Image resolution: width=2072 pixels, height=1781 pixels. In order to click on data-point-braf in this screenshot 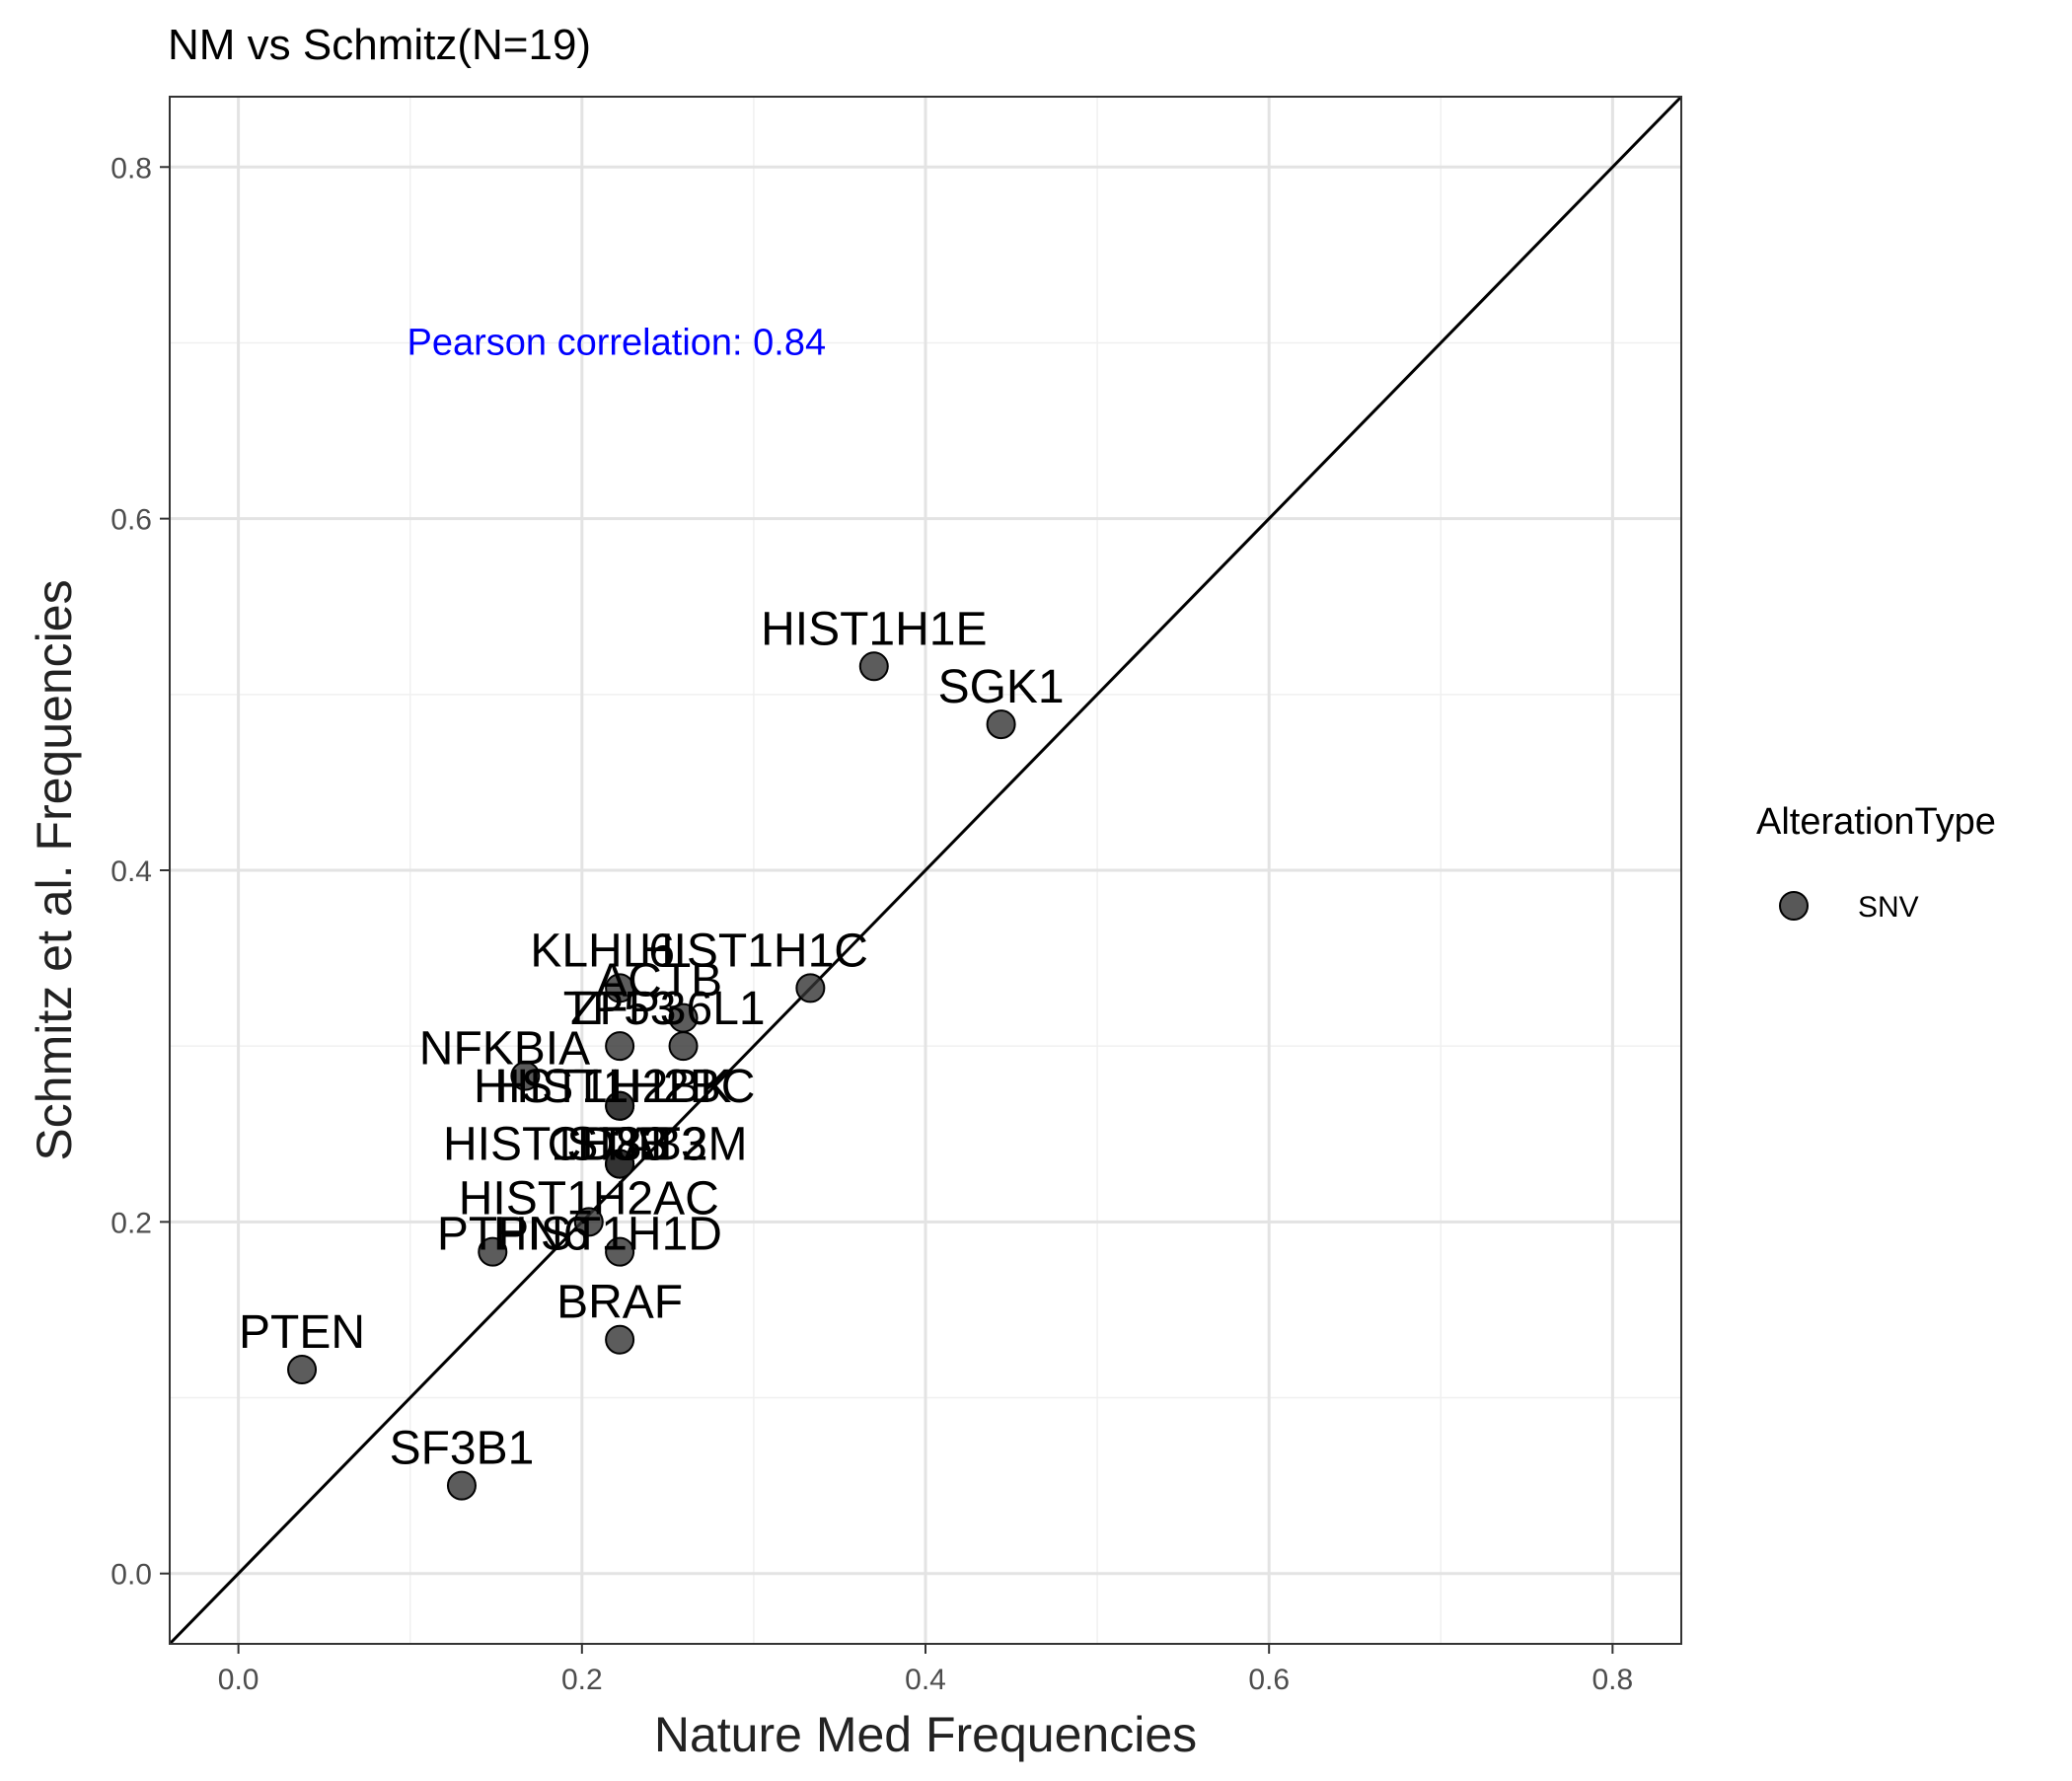, I will do `click(620, 1339)`.